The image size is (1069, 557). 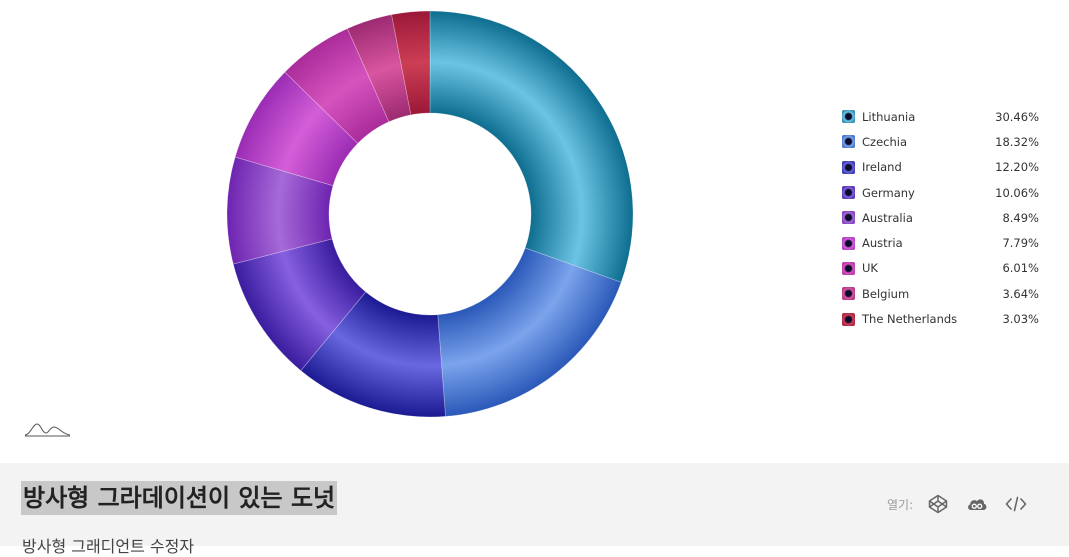 What do you see at coordinates (942, 242) in the screenshot?
I see `legend-item-austria: Austria 7.79%` at bounding box center [942, 242].